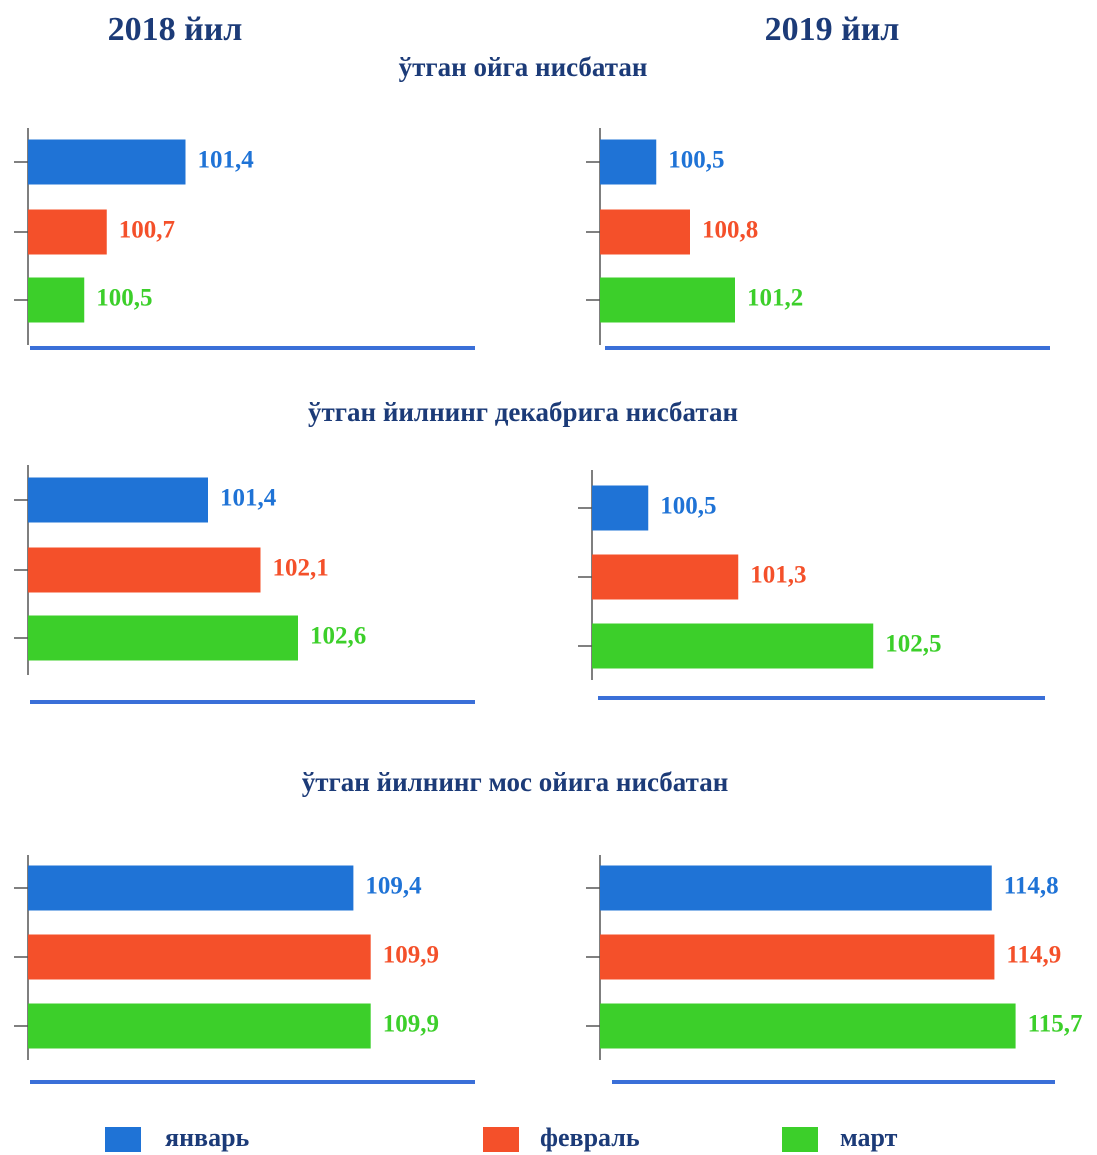 This screenshot has width=1097, height=1155. Describe the element at coordinates (301, 568) in the screenshot. I see `value-label: 102,1` at that location.